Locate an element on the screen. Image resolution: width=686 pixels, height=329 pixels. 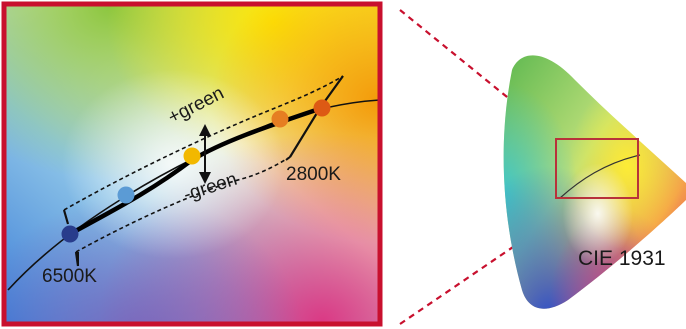
green-shift-arrow is located at coordinates (205, 154).